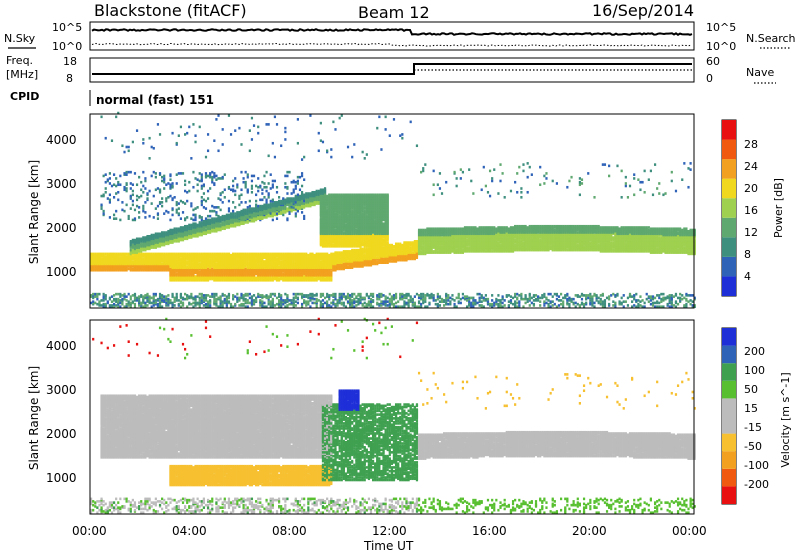  Describe the element at coordinates (391, 69) in the screenshot. I see `frequency-panel: Freq. [MHz] 18 8 60 0 Nave` at that location.